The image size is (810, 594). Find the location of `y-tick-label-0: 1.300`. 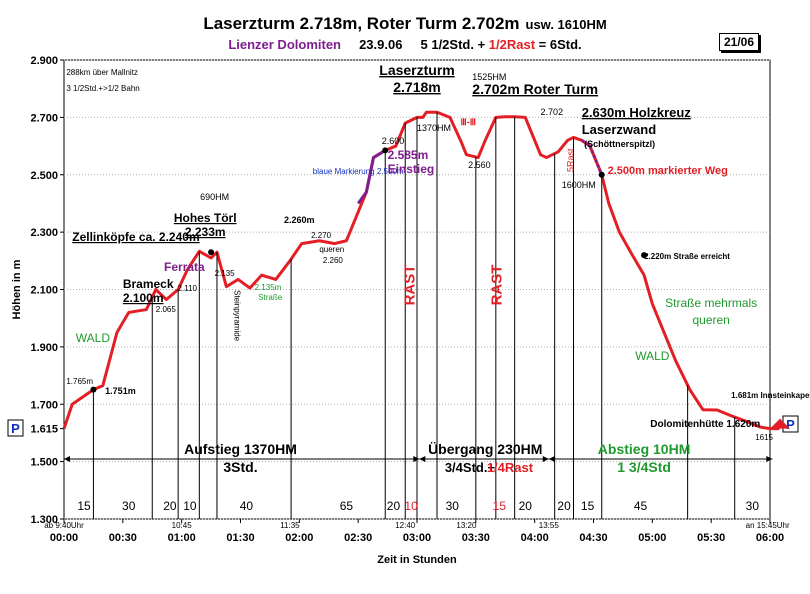

y-tick-label-0: 1.300 is located at coordinates (44, 520).